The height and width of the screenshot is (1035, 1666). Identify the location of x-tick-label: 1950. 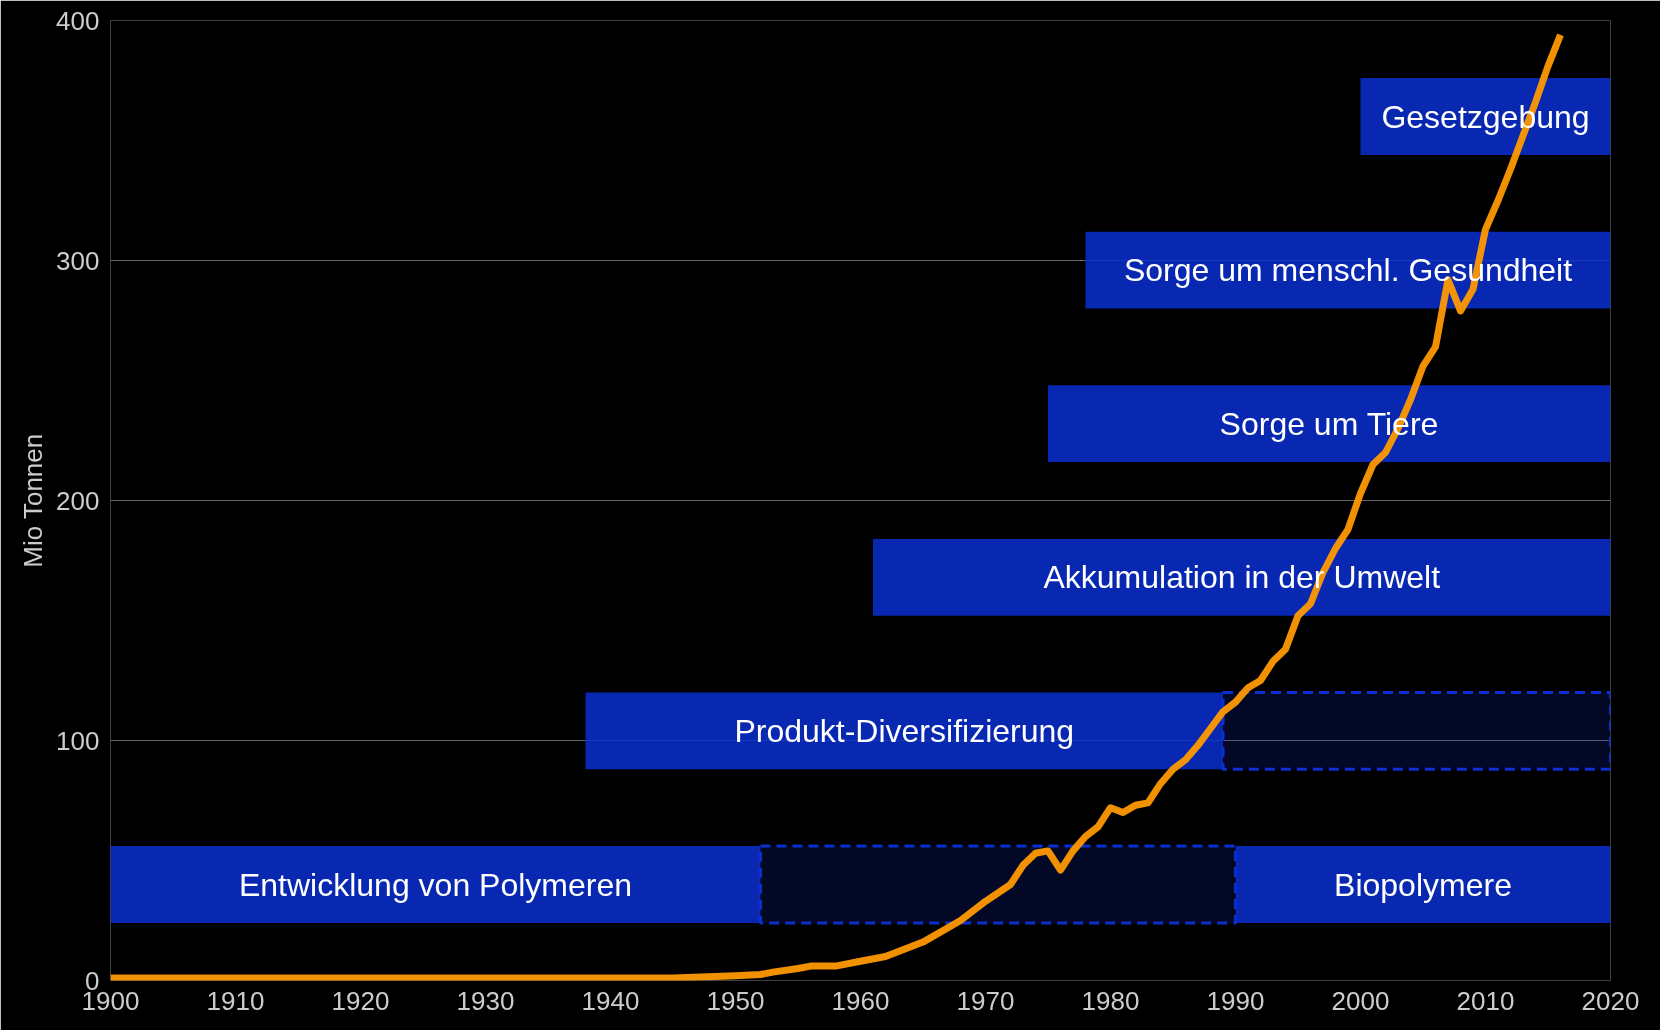
(735, 1000).